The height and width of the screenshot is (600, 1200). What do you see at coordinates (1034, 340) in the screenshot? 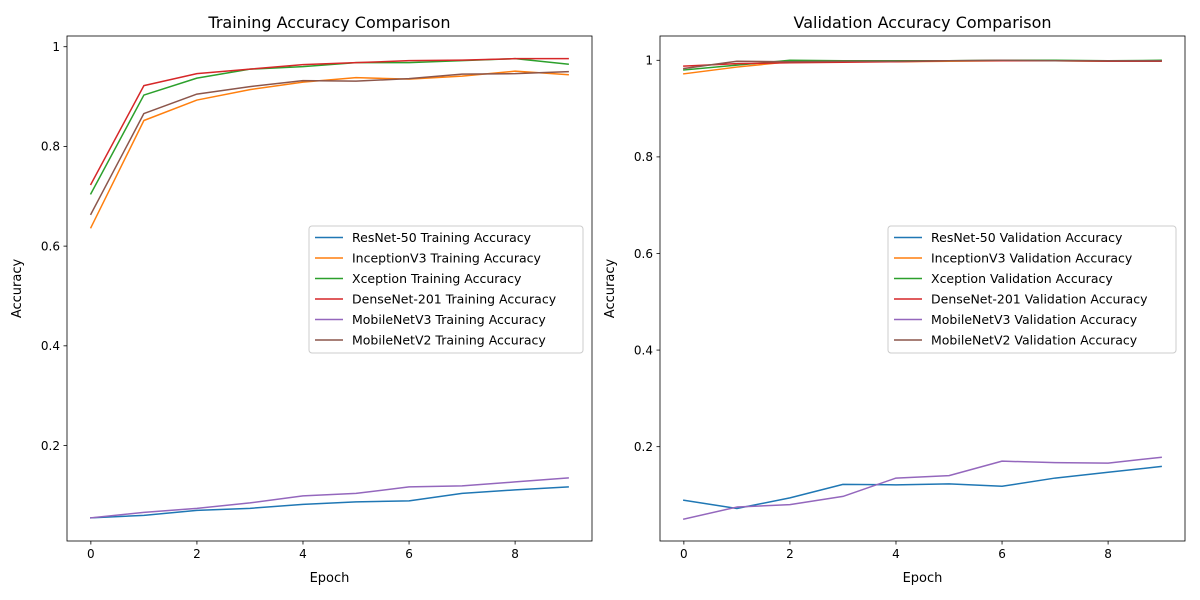
I see `legend-label: MobileNetV2 Validation Accuracy` at bounding box center [1034, 340].